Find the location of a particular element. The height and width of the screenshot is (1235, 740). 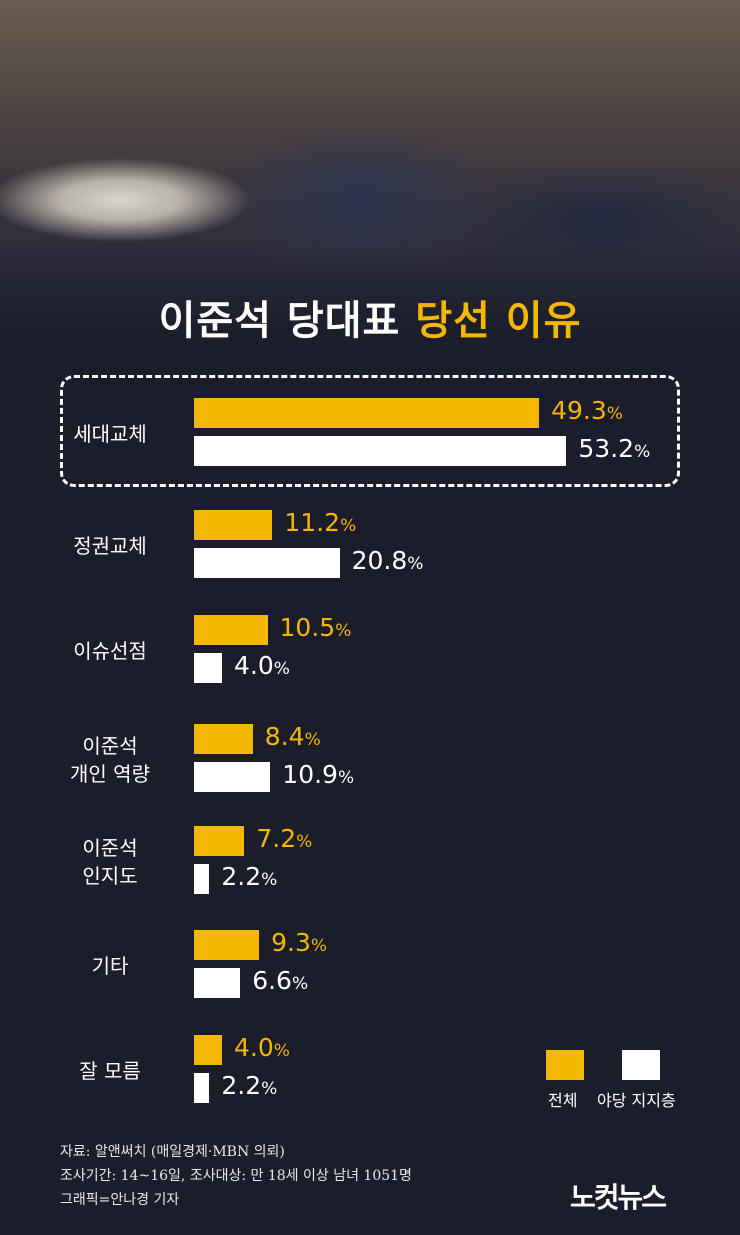

value-label-overall: 4.0% is located at coordinates (262, 1047).